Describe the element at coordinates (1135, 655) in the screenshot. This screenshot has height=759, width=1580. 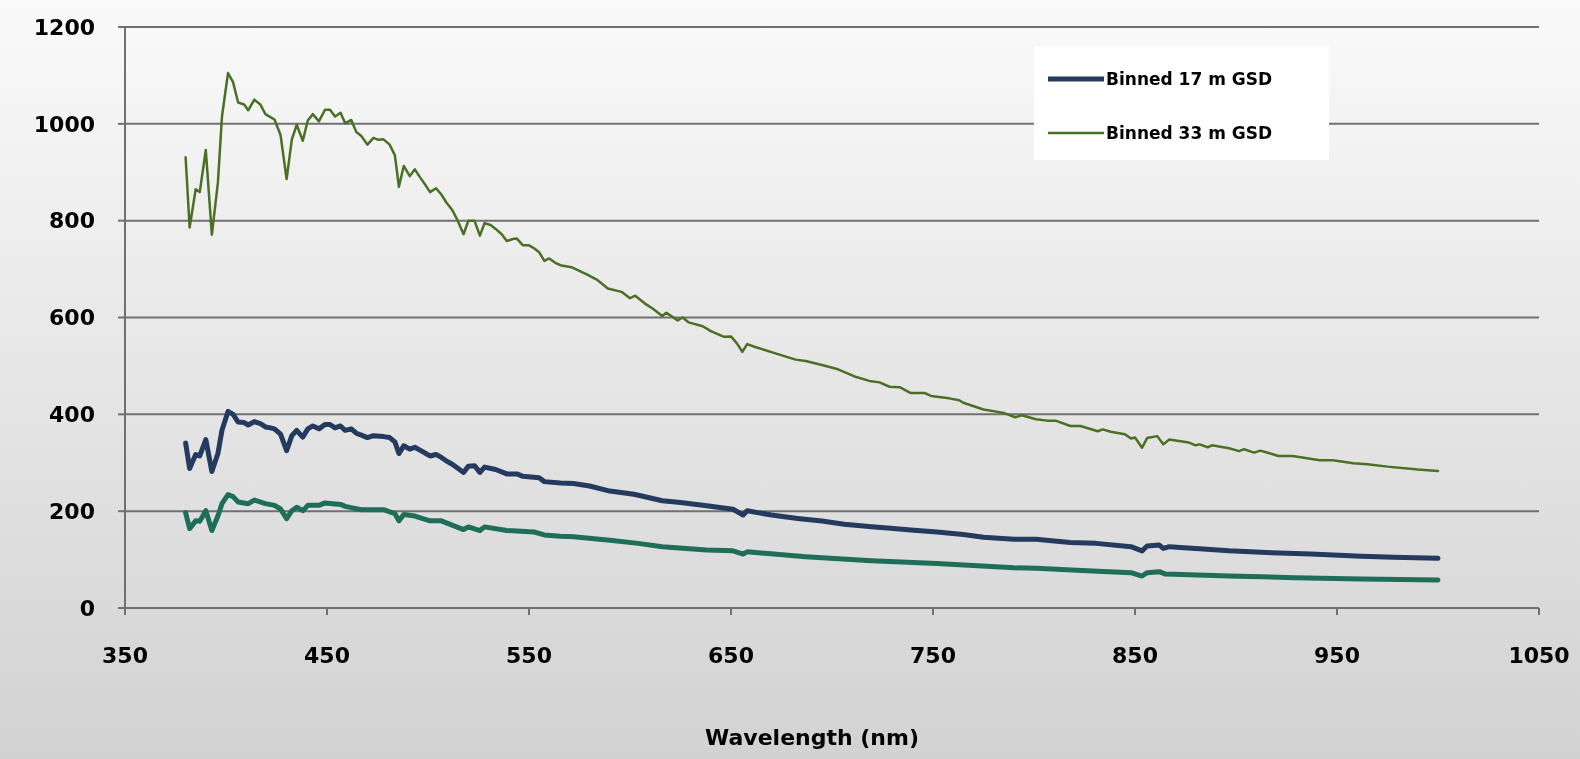
I see `x-tick-label: 850` at that location.